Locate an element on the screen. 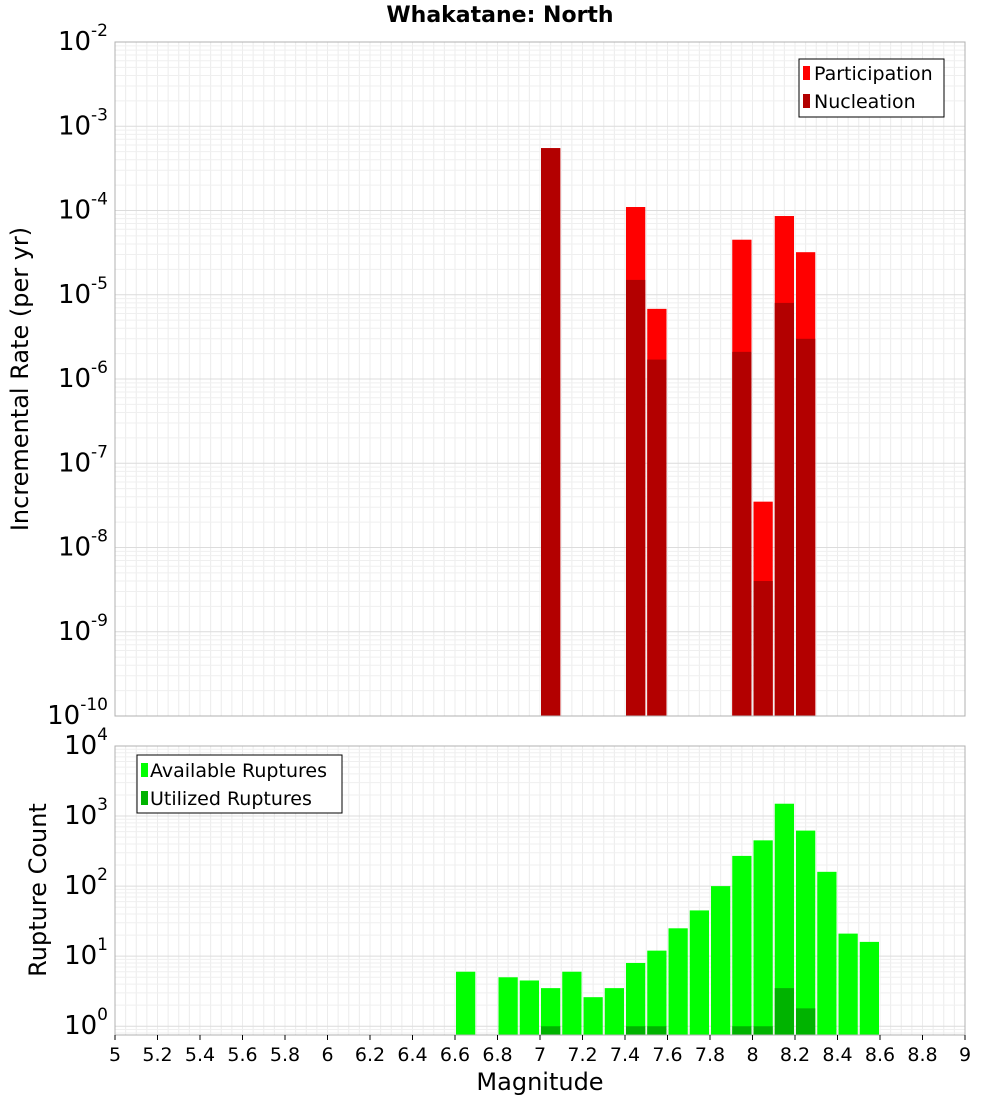 This screenshot has width=1000, height=1100. x-tick-label: 8.4 is located at coordinates (837, 1055).